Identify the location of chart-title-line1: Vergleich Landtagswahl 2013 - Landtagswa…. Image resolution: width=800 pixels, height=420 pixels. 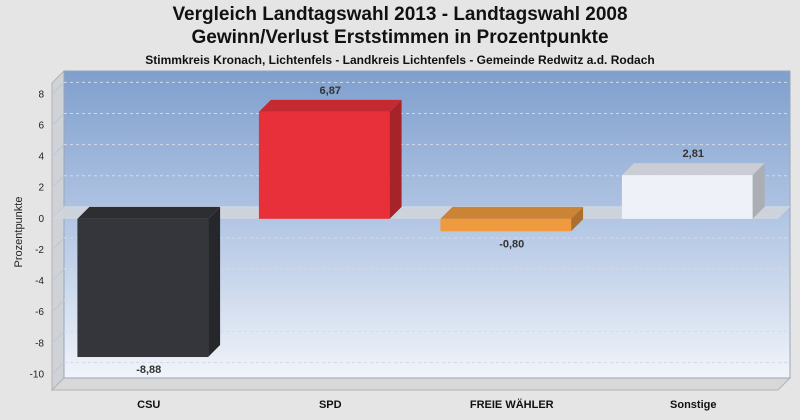
(400, 14).